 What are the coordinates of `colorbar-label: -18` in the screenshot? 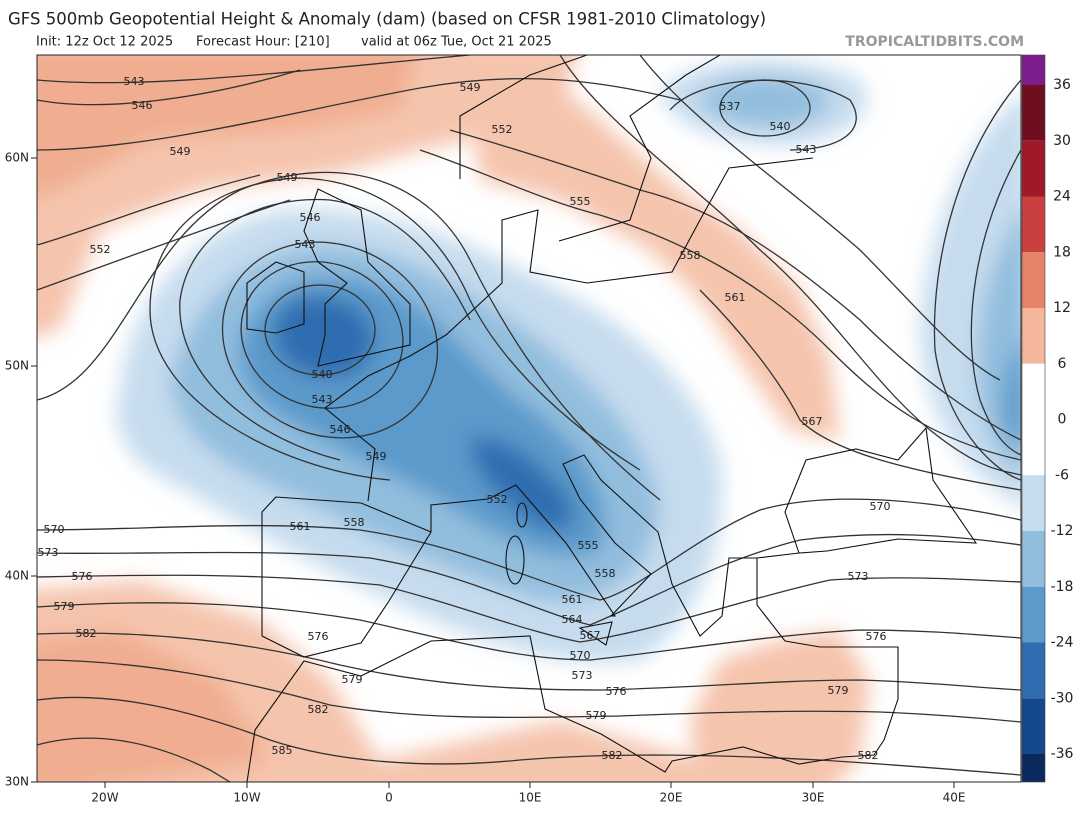 It's located at (1062, 587).